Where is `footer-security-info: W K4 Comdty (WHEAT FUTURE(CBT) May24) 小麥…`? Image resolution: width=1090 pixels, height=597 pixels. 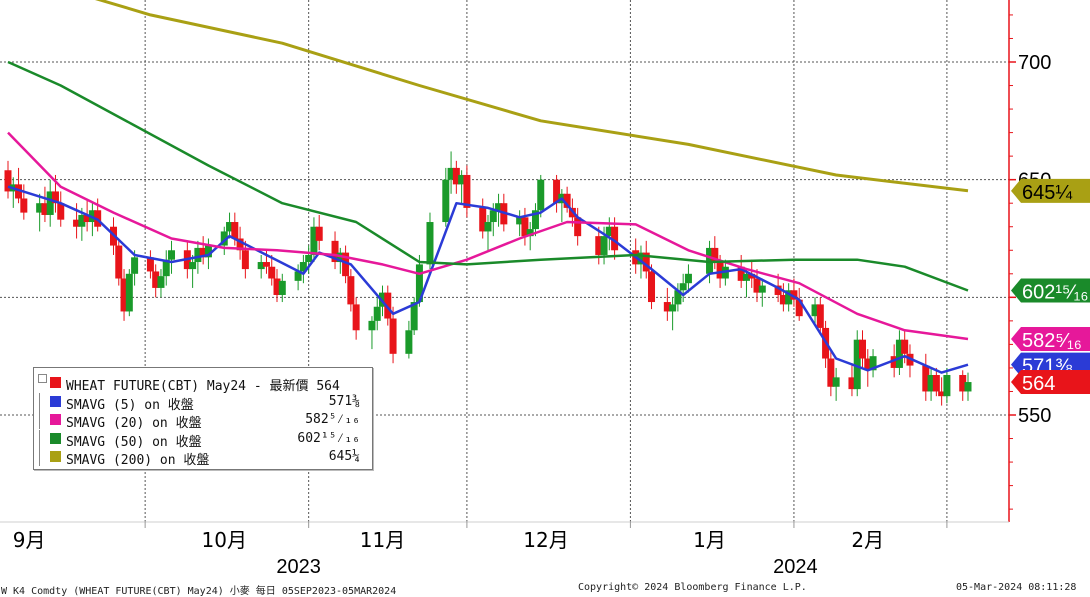
footer-security-info: W K4 Comdty (WHEAT FUTURE(CBT) May24) 小麥… is located at coordinates (199, 591).